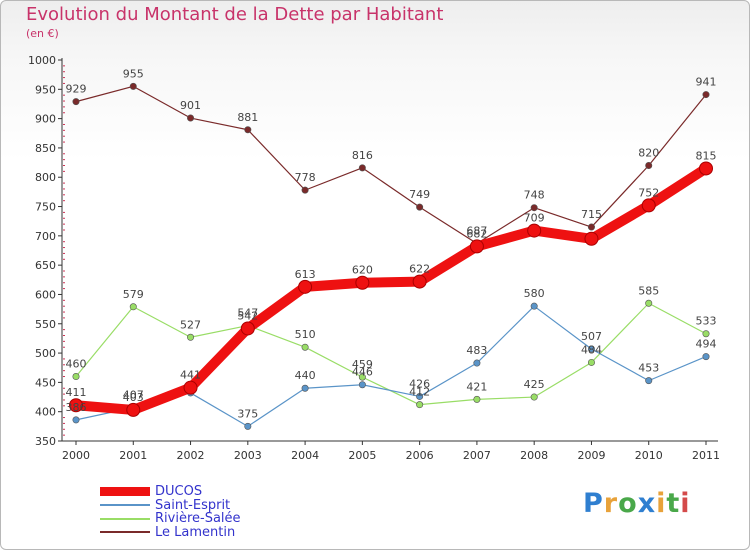 The height and width of the screenshot is (550, 750). Describe the element at coordinates (45, 177) in the screenshot. I see `y-tick-label: 800` at that location.